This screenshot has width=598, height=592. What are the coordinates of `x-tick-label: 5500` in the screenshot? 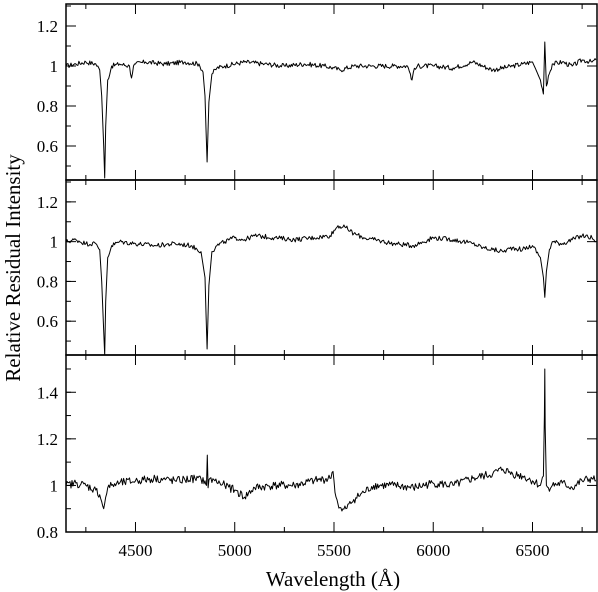 It's located at (334, 550).